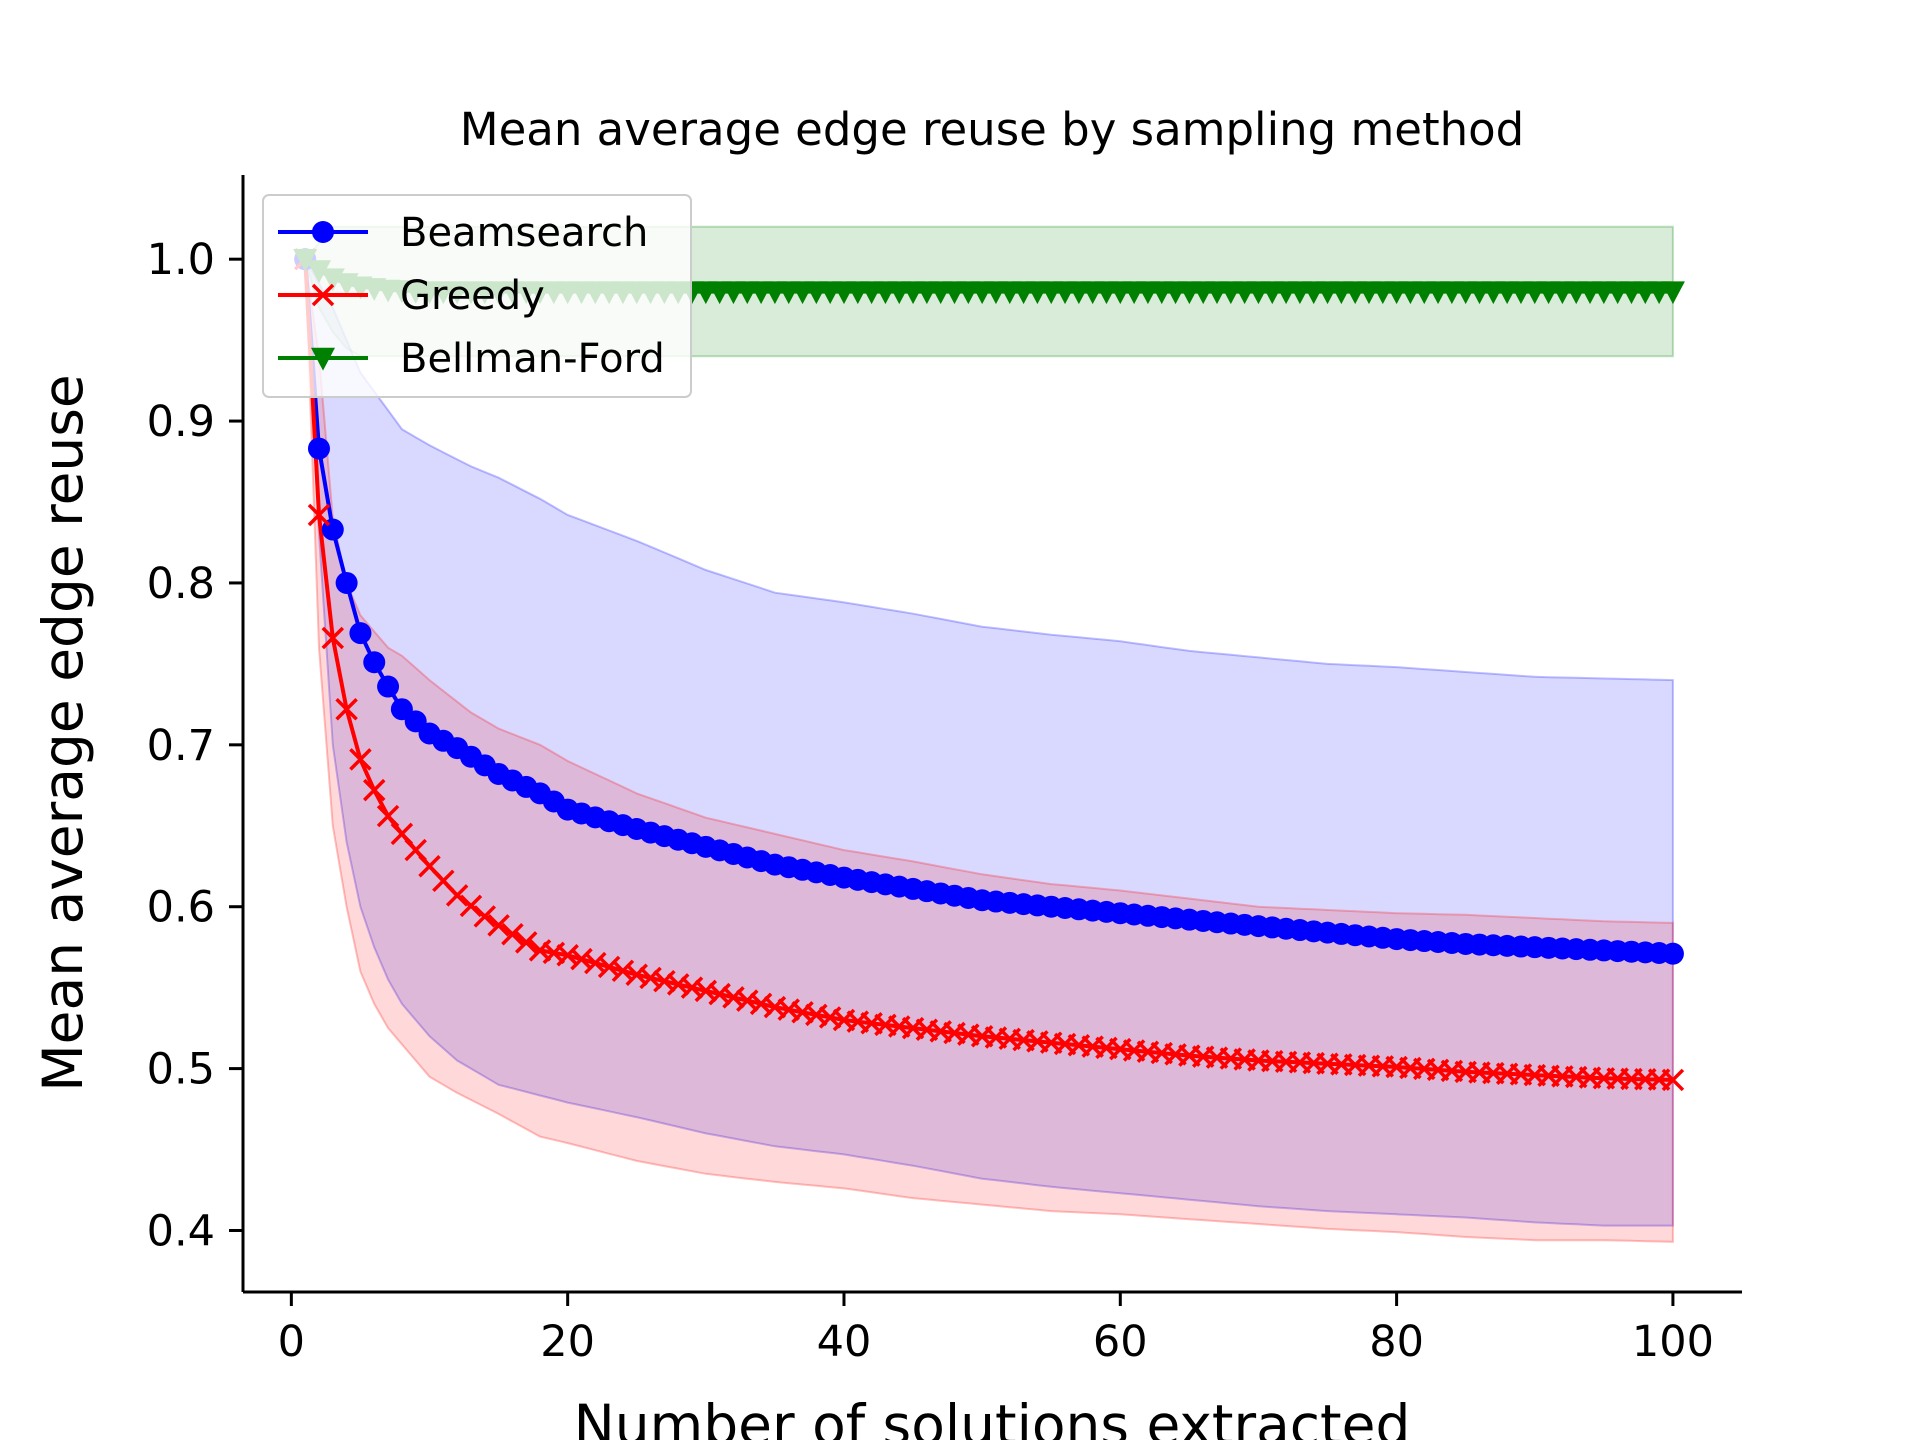 The height and width of the screenshot is (1440, 1920). Describe the element at coordinates (181, 584) in the screenshot. I see `y-tick-label: 0.8` at that location.